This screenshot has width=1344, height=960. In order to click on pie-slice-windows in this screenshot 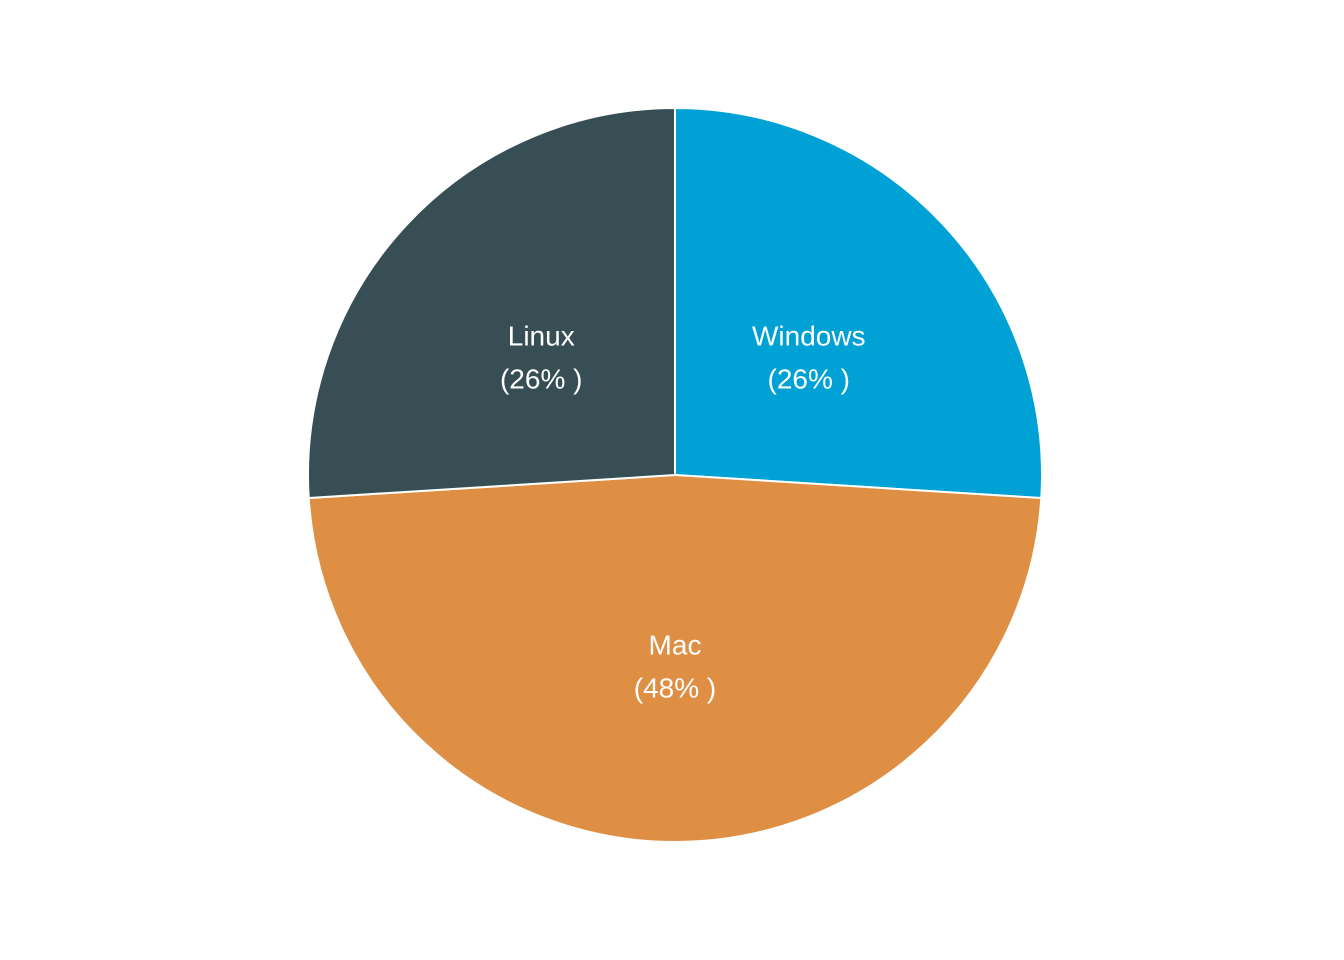, I will do `click(858, 303)`.